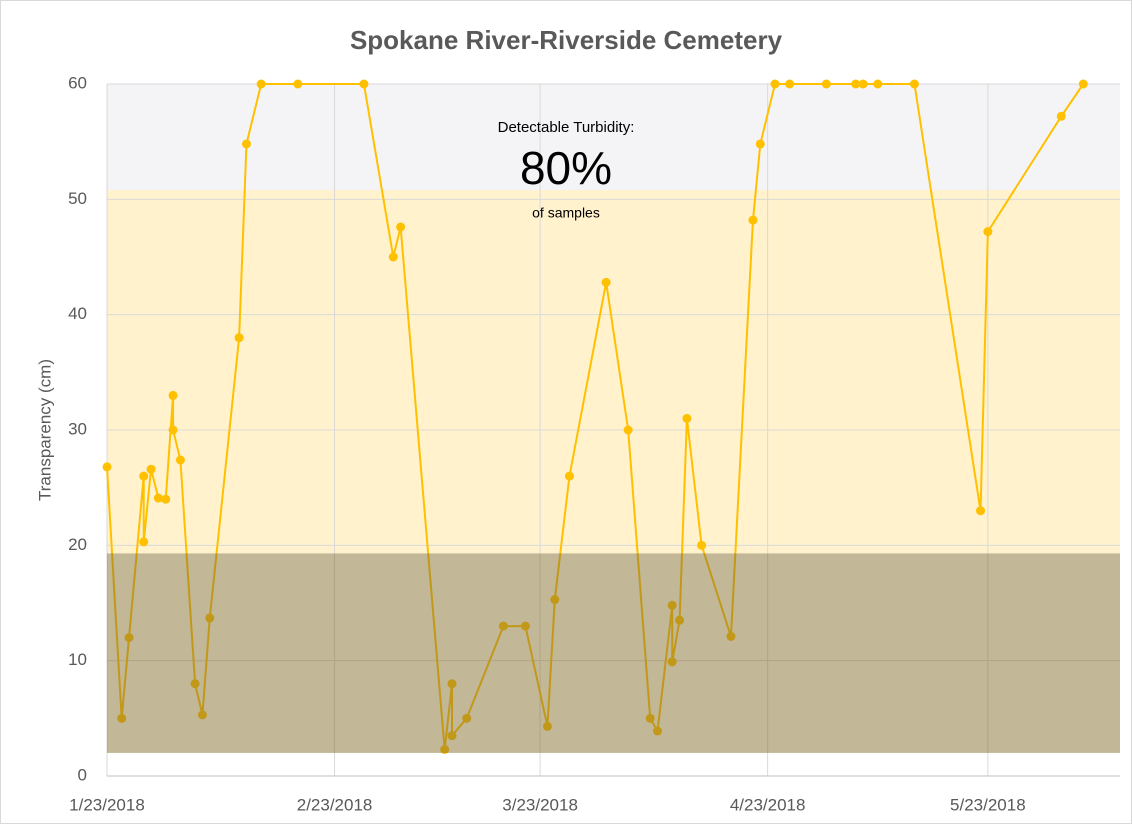 This screenshot has height=824, width=1132. What do you see at coordinates (77, 198) in the screenshot?
I see `y-tick-label: 50` at bounding box center [77, 198].